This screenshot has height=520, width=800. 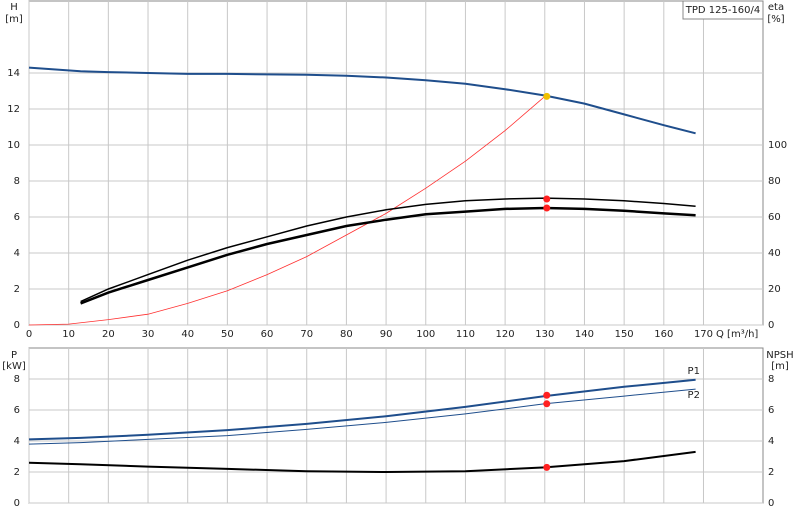 What do you see at coordinates (14, 7) in the screenshot?
I see `y-axis-label: H` at bounding box center [14, 7].